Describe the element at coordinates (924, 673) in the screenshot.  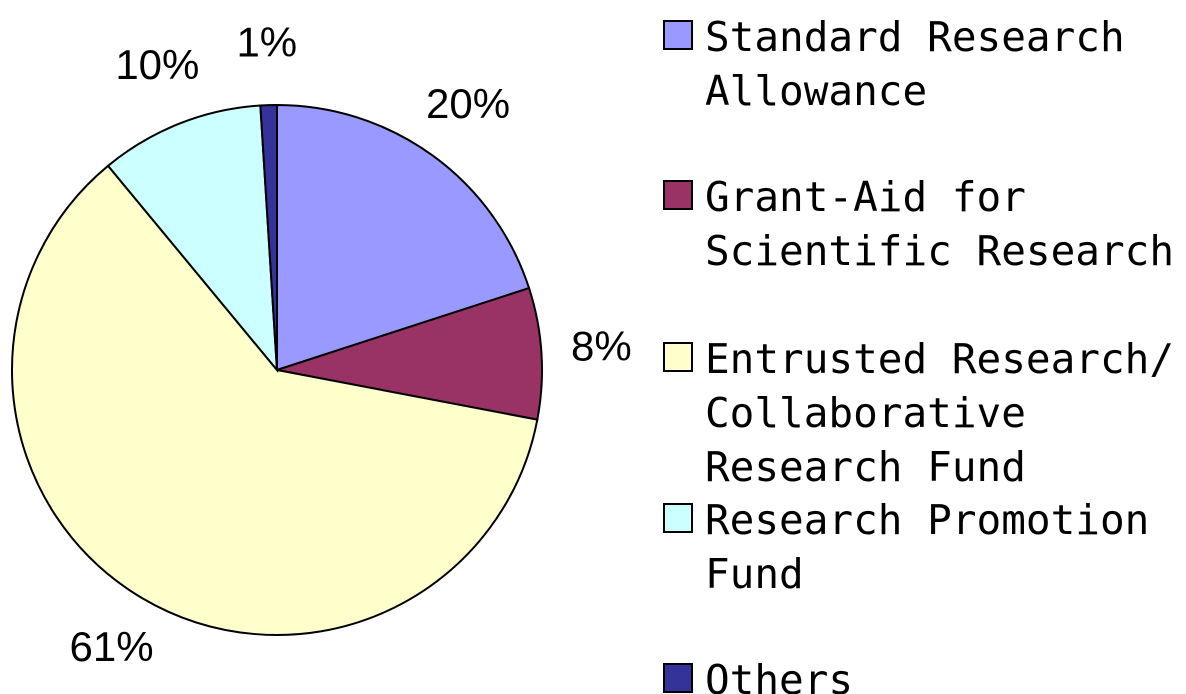
I see `legend-entry: Others` at that location.